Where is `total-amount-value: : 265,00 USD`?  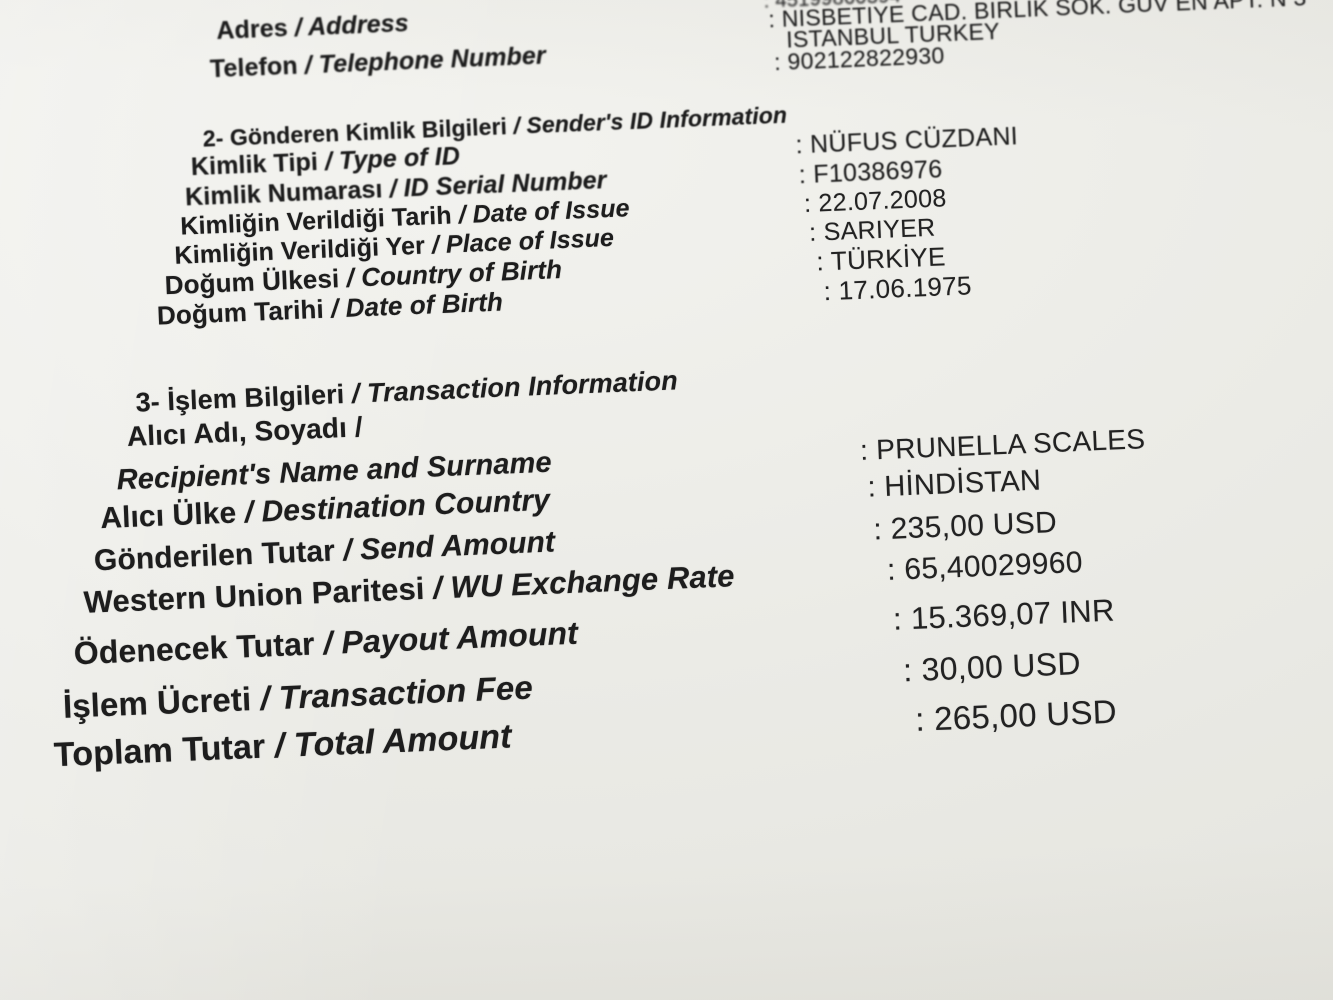 total-amount-value: : 265,00 USD is located at coordinates (1016, 715).